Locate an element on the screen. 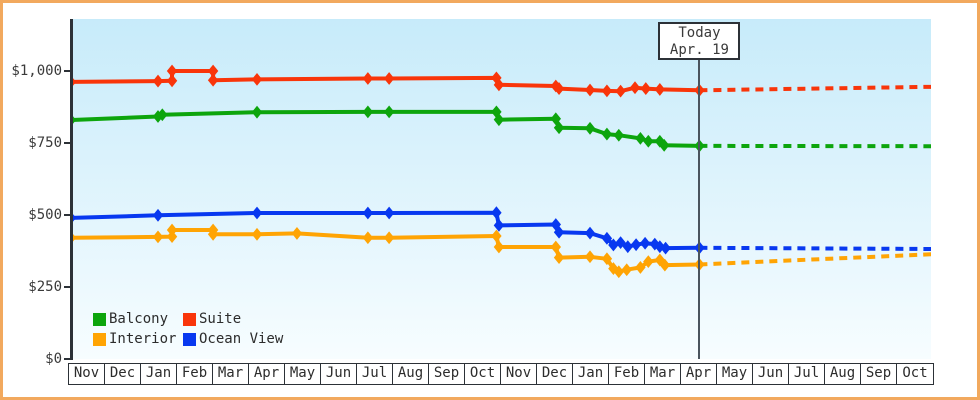  month-cell: Nov is located at coordinates (87, 374).